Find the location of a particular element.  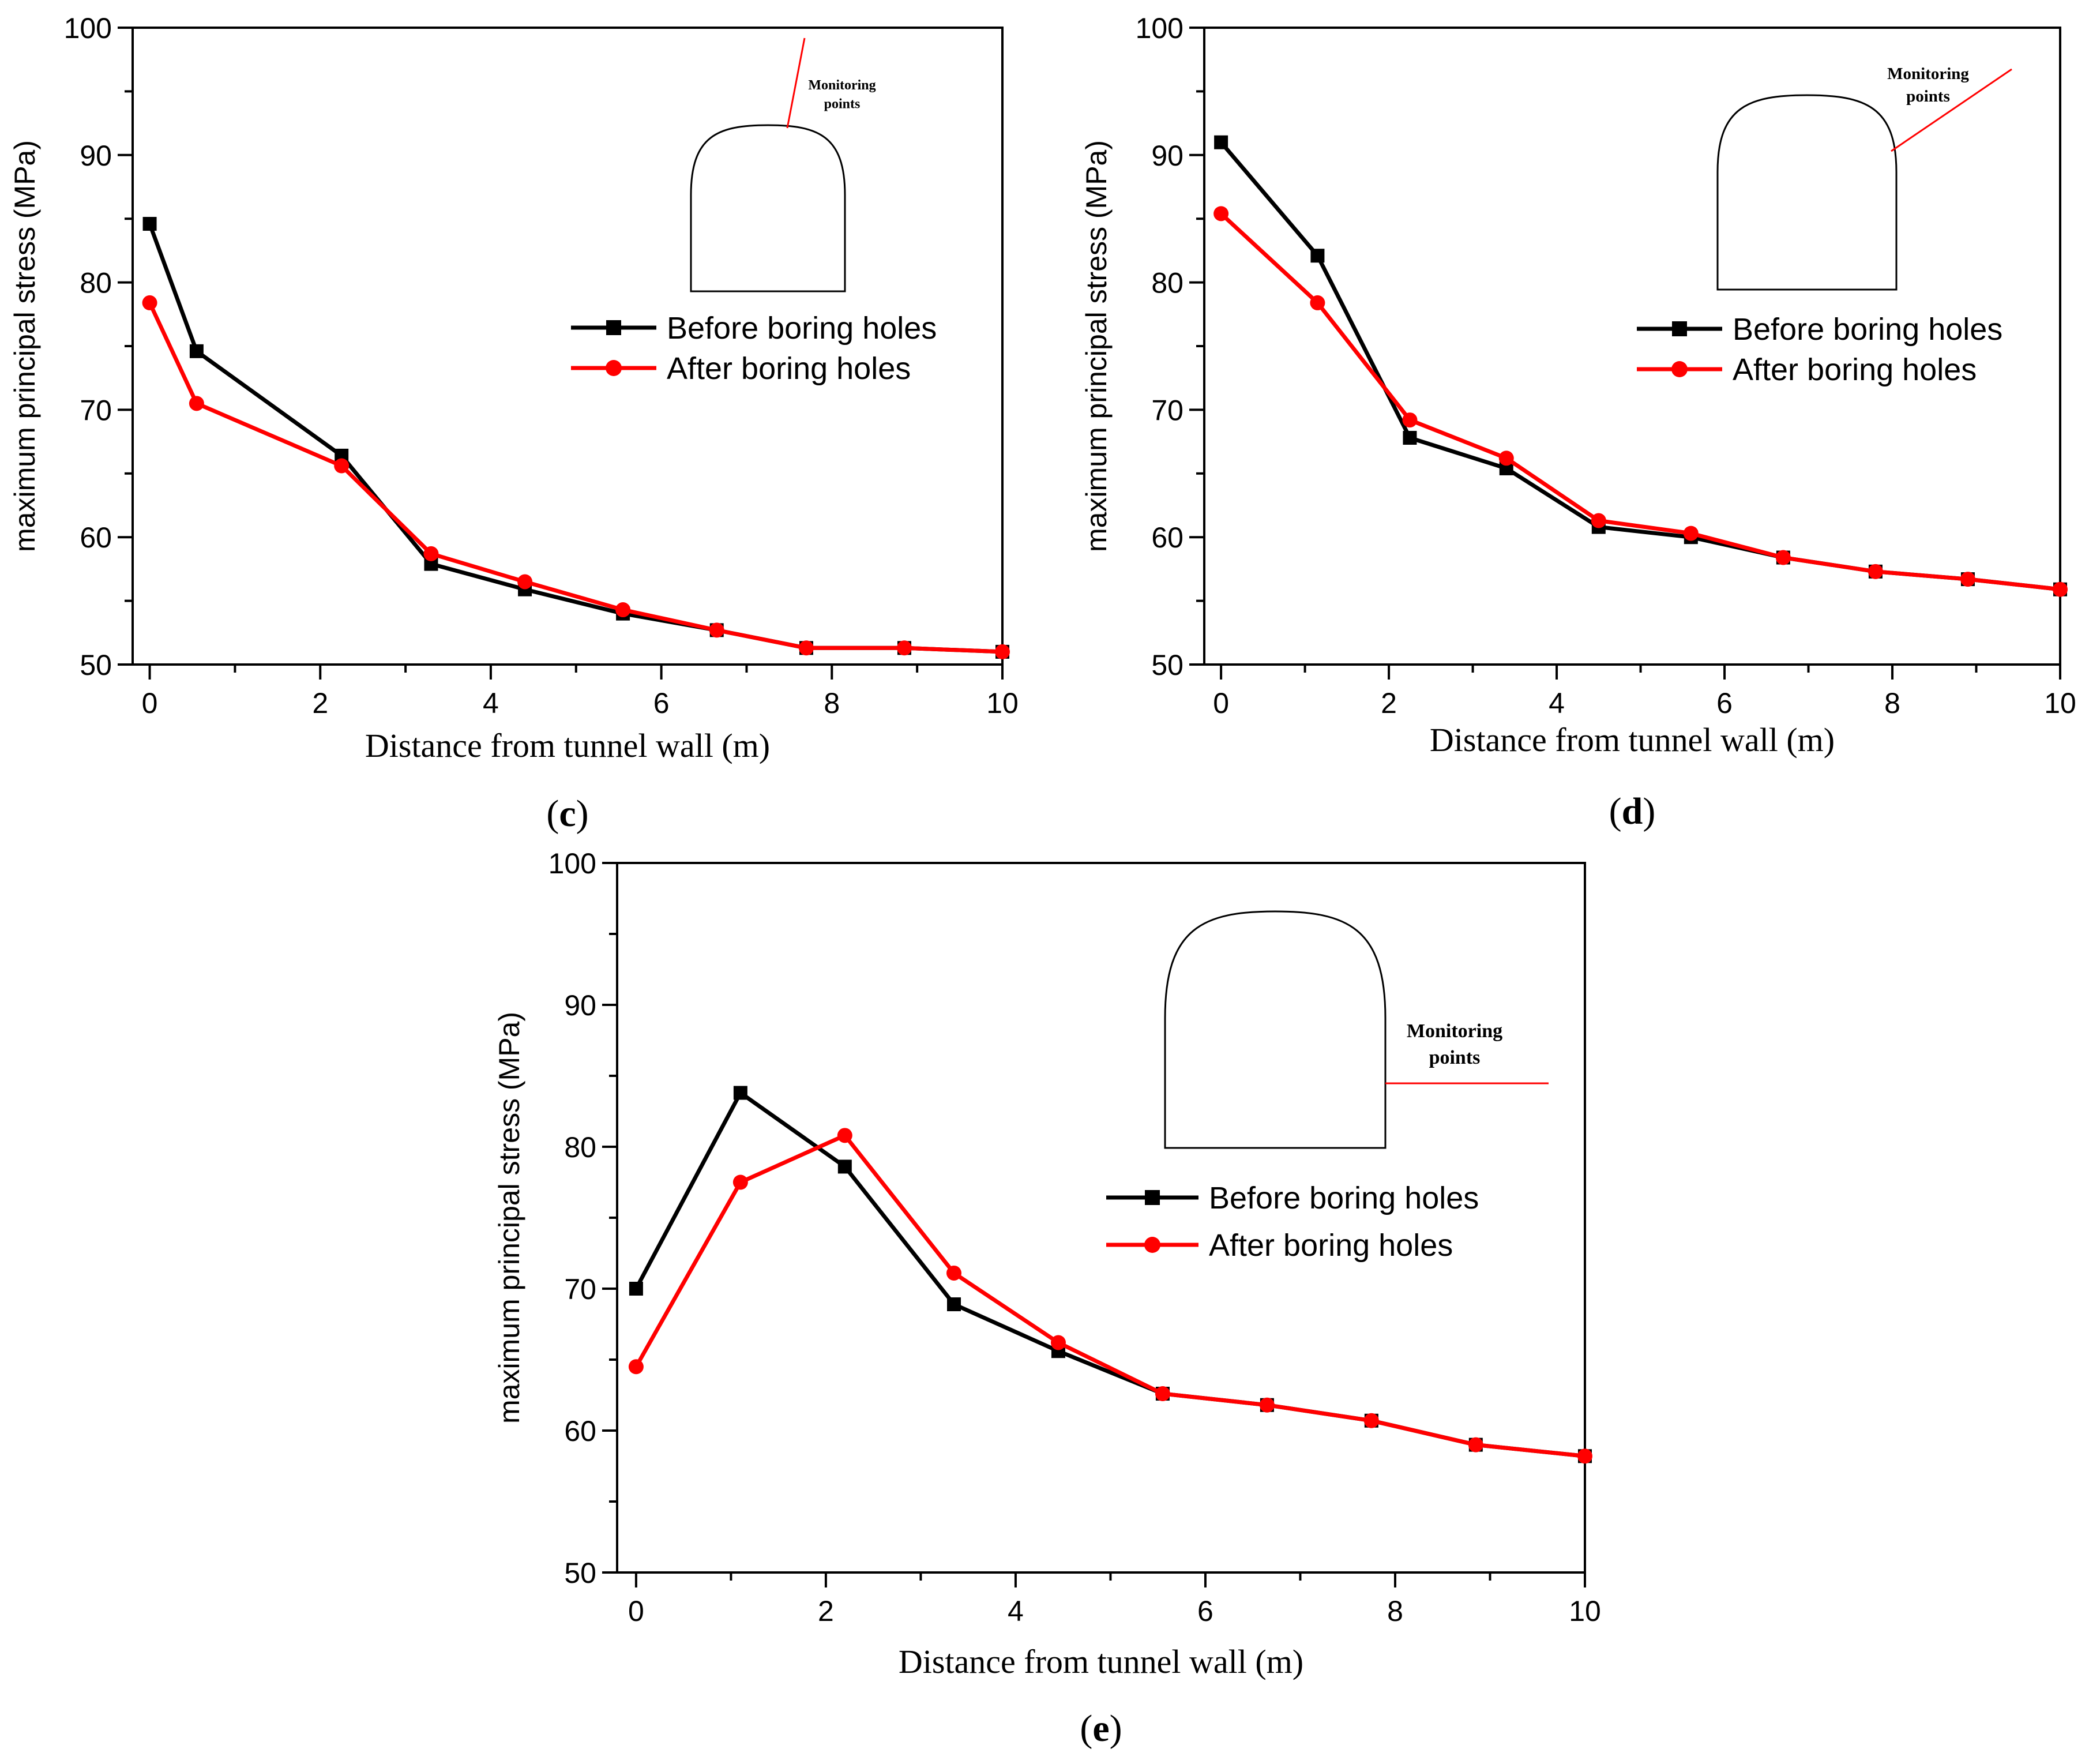

panel-letter: c is located at coordinates (567, 814).